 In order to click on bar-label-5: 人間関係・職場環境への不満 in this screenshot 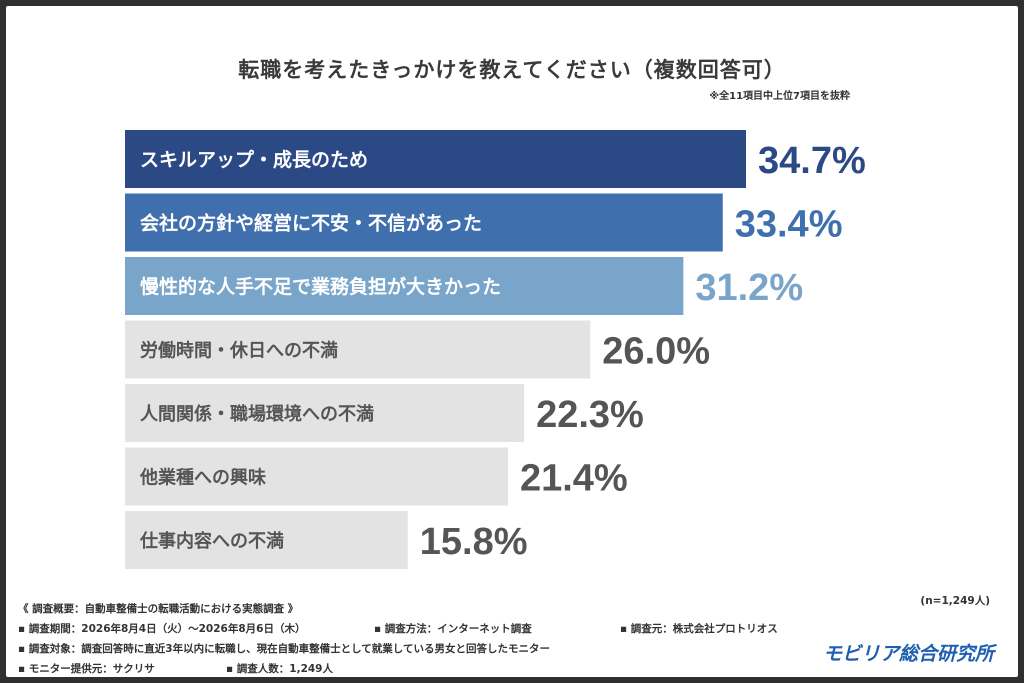, I will do `click(257, 414)`.